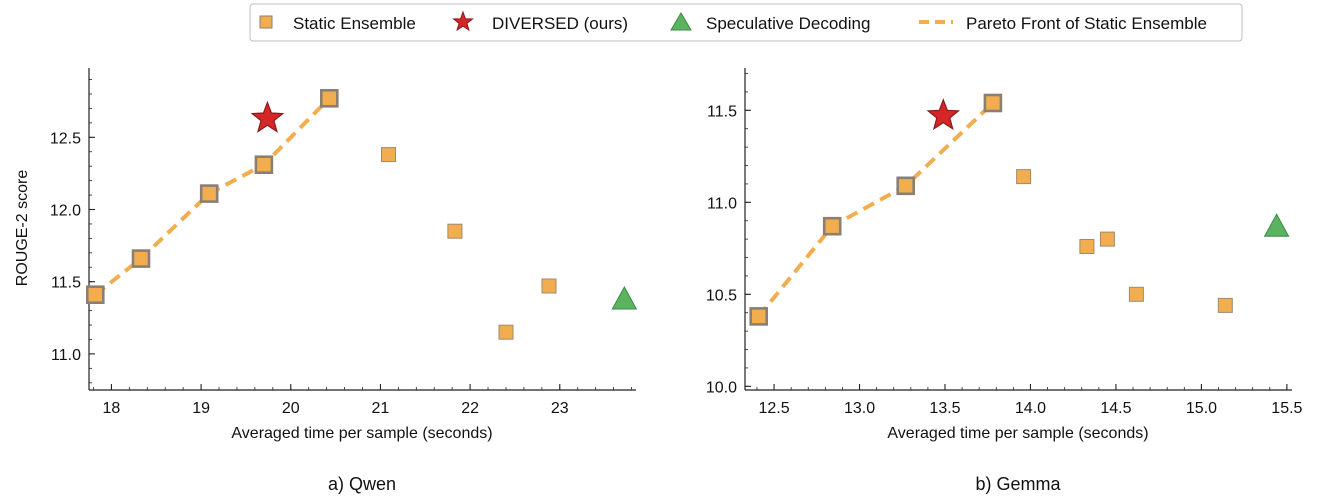  I want to click on legend-entry-diversed: DIVERSED (ours), so click(540, 21).